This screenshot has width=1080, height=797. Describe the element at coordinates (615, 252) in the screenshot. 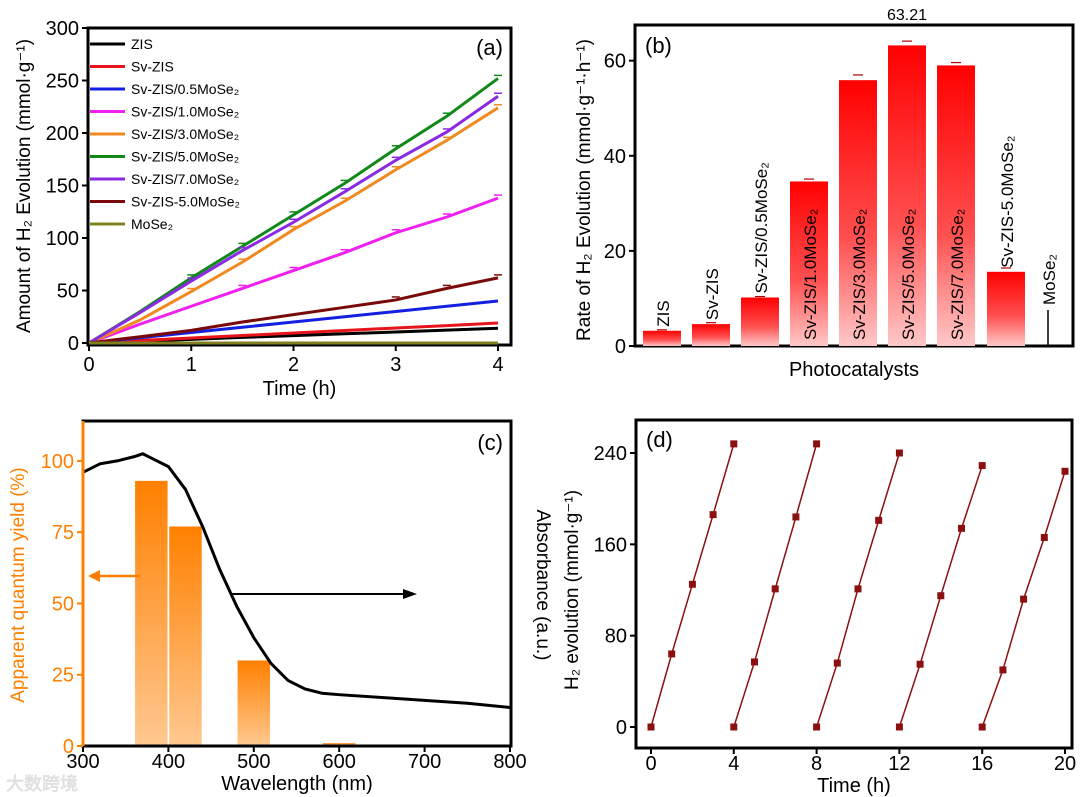

I see `y-tick-label: 20` at that location.